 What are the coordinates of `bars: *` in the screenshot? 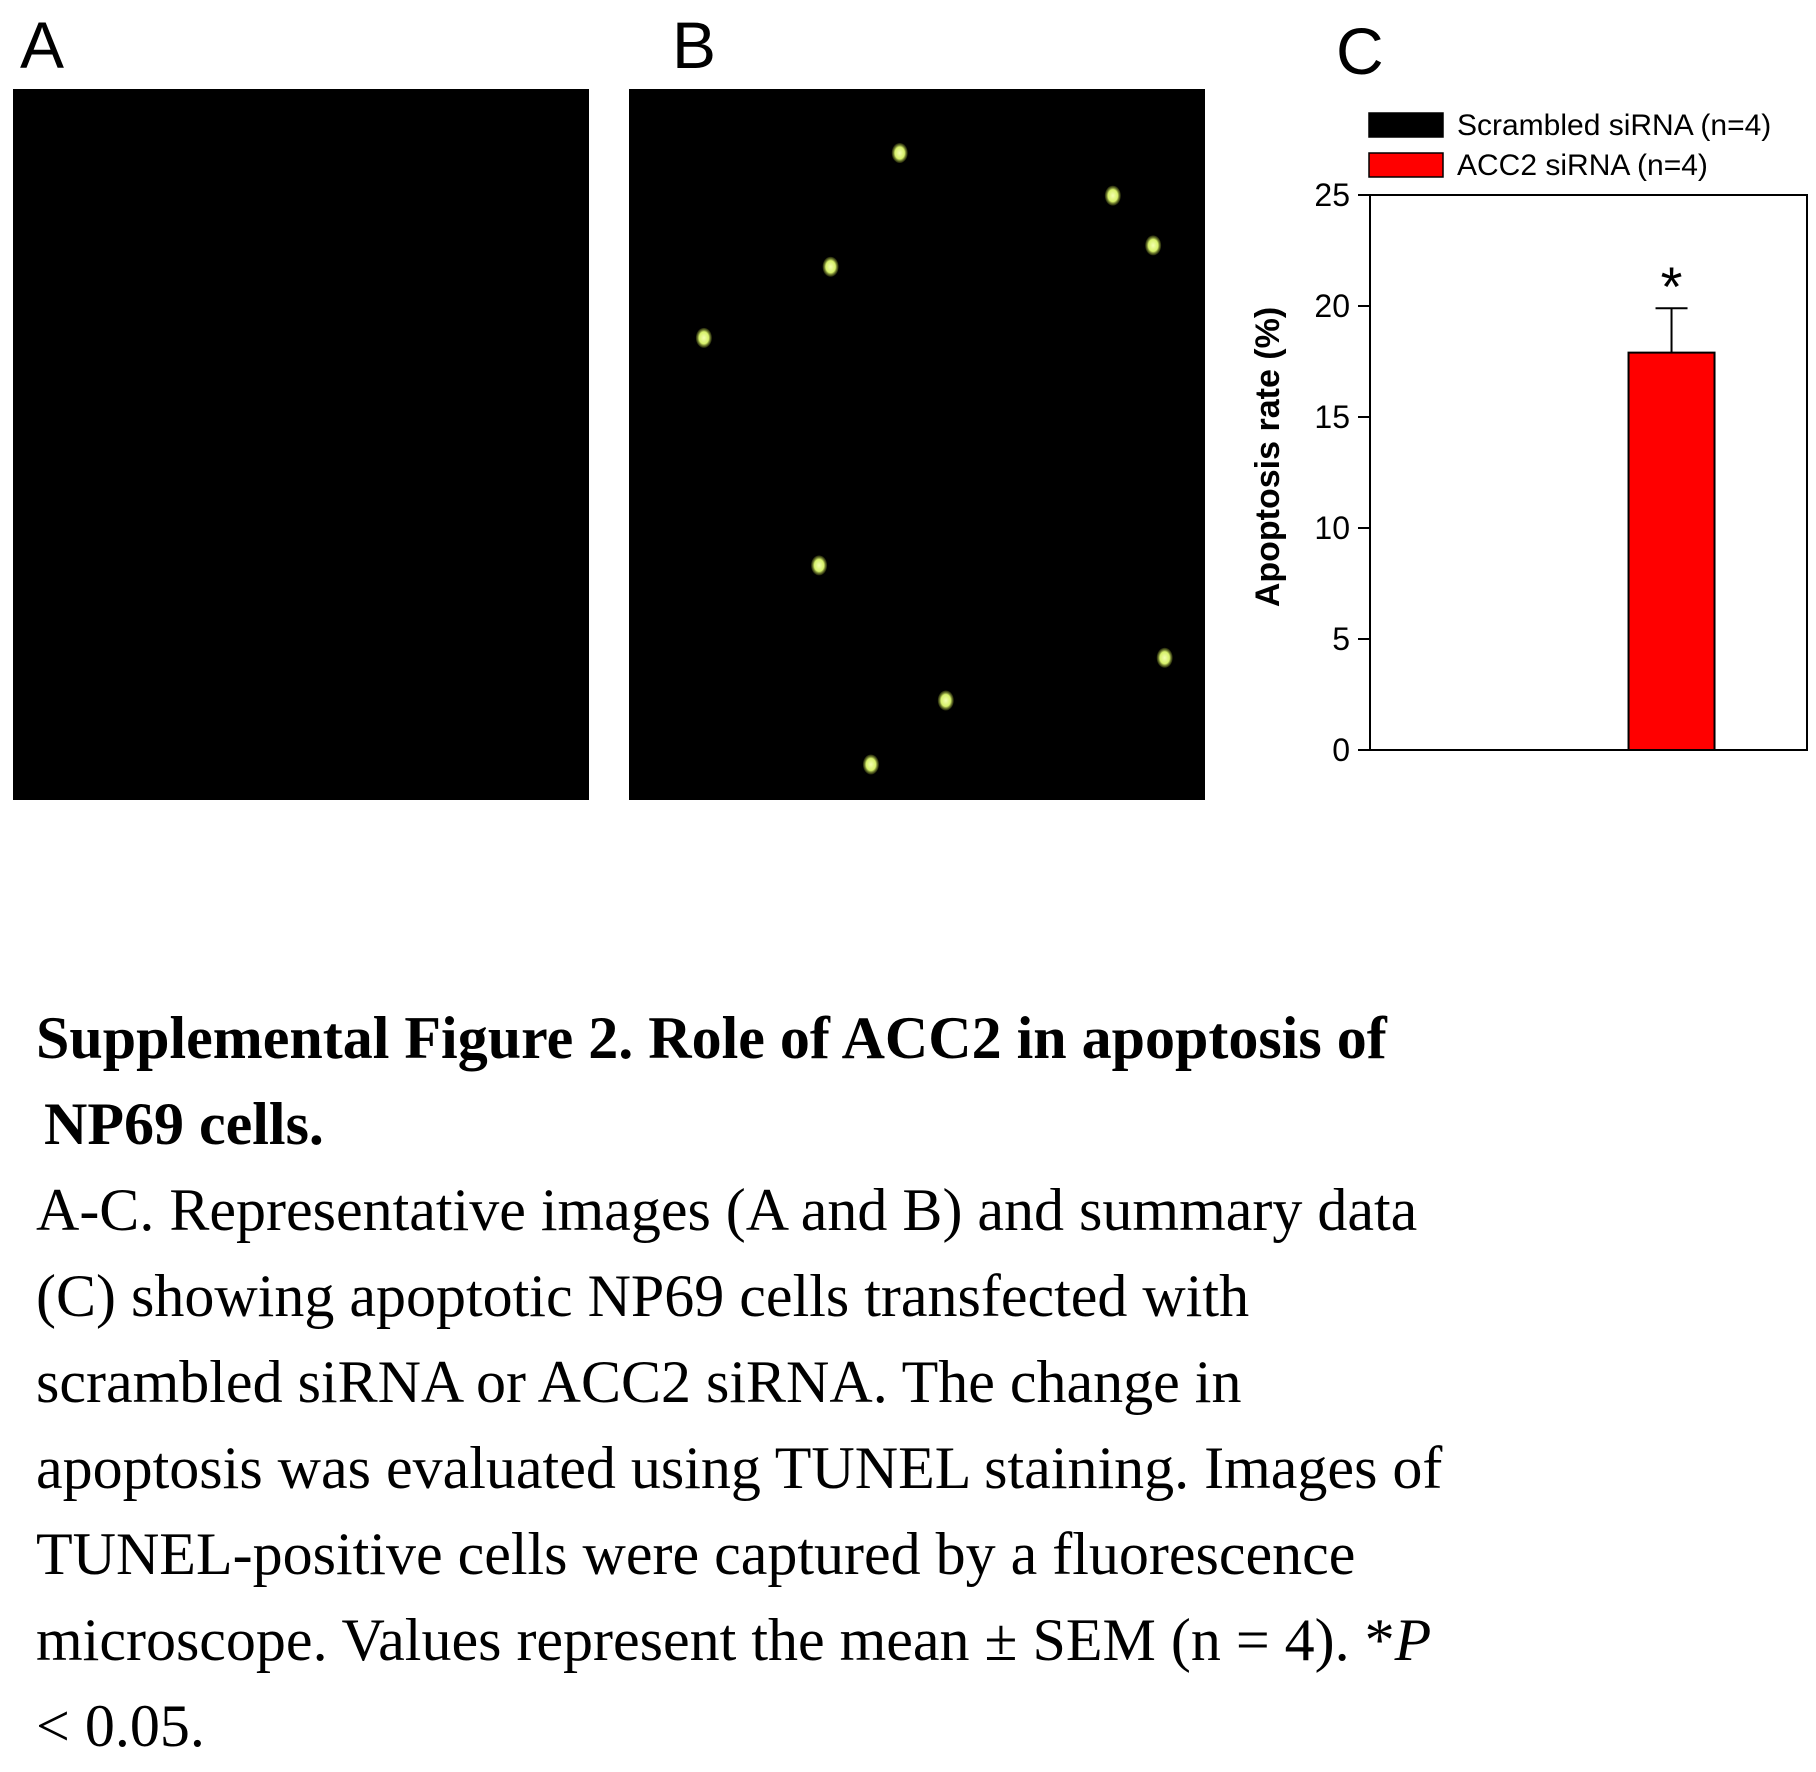 It's located at (1671, 503).